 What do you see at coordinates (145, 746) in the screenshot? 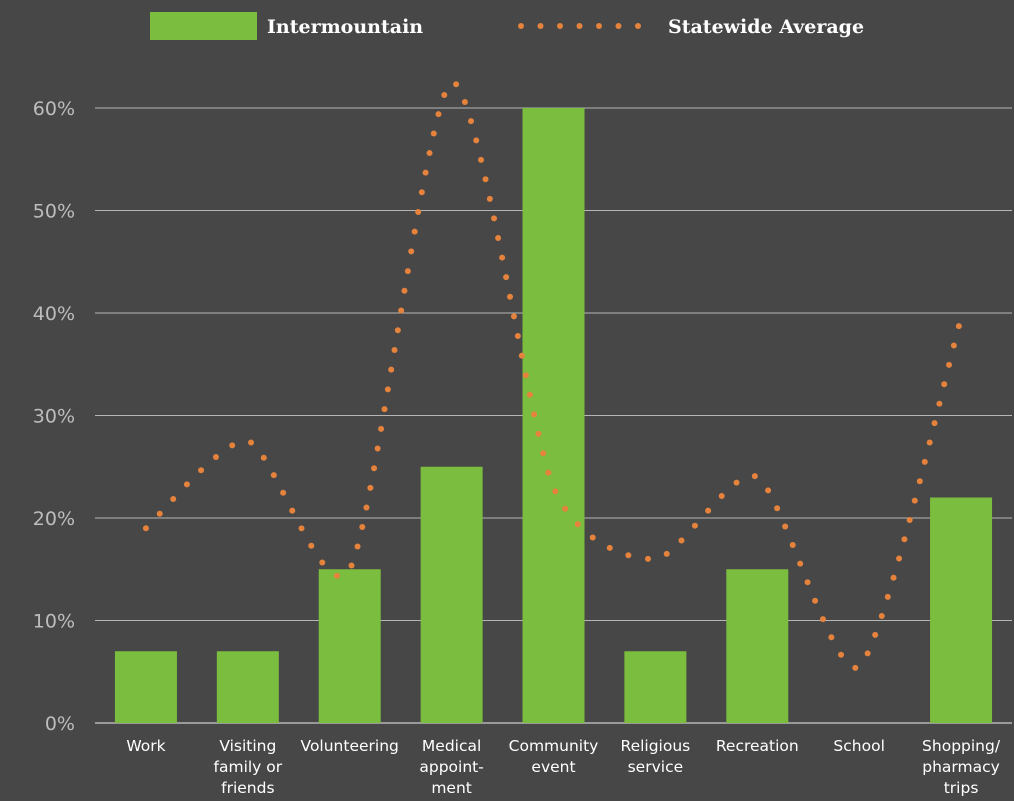
I see `x-tick-label: Work` at bounding box center [145, 746].